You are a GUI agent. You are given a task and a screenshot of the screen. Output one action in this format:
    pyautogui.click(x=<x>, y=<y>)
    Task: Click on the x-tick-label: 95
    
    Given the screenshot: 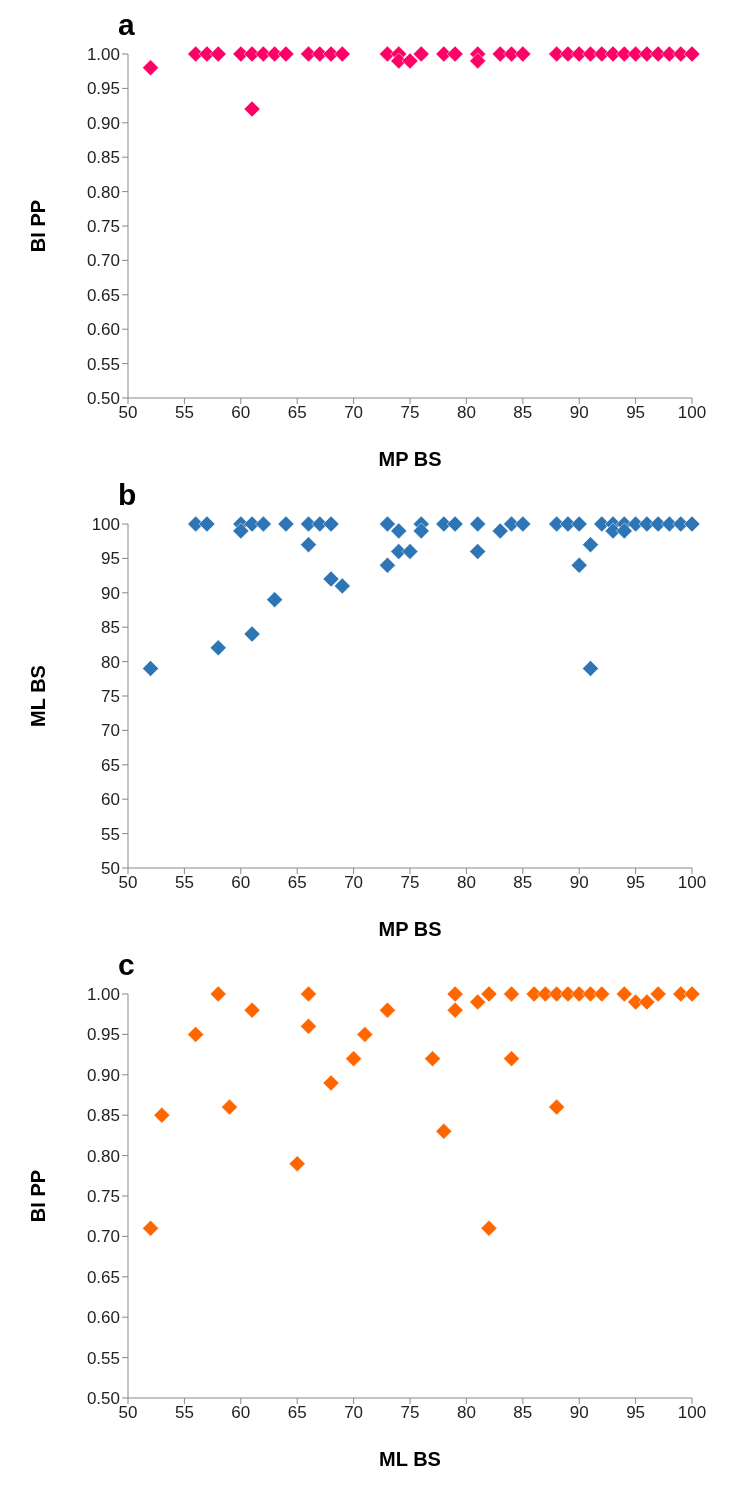 What is the action you would take?
    pyautogui.click(x=636, y=1413)
    